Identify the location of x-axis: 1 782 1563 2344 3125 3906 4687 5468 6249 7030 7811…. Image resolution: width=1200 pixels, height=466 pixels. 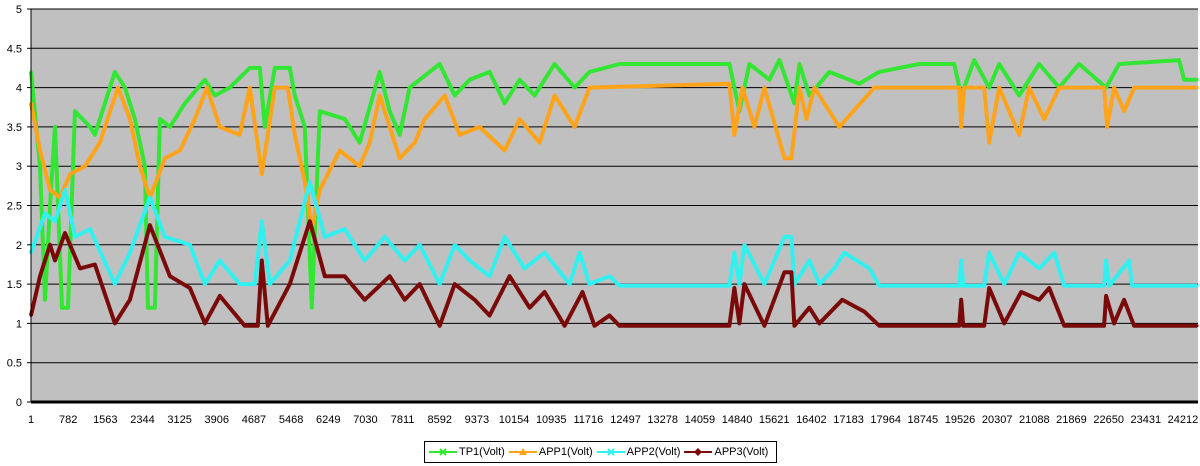
(613, 420).